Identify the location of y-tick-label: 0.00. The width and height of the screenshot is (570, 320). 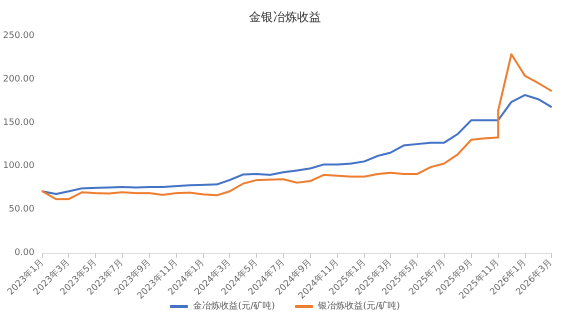
(24, 253).